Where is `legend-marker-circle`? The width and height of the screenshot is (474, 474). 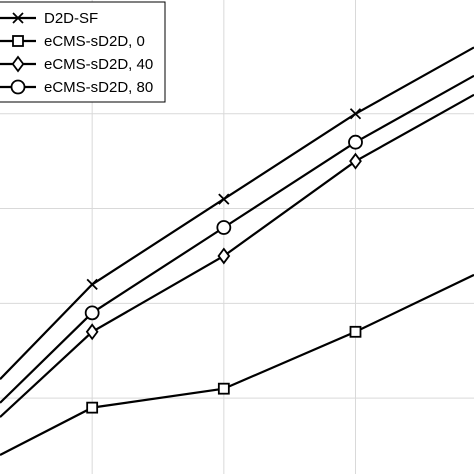 legend-marker-circle is located at coordinates (18, 87).